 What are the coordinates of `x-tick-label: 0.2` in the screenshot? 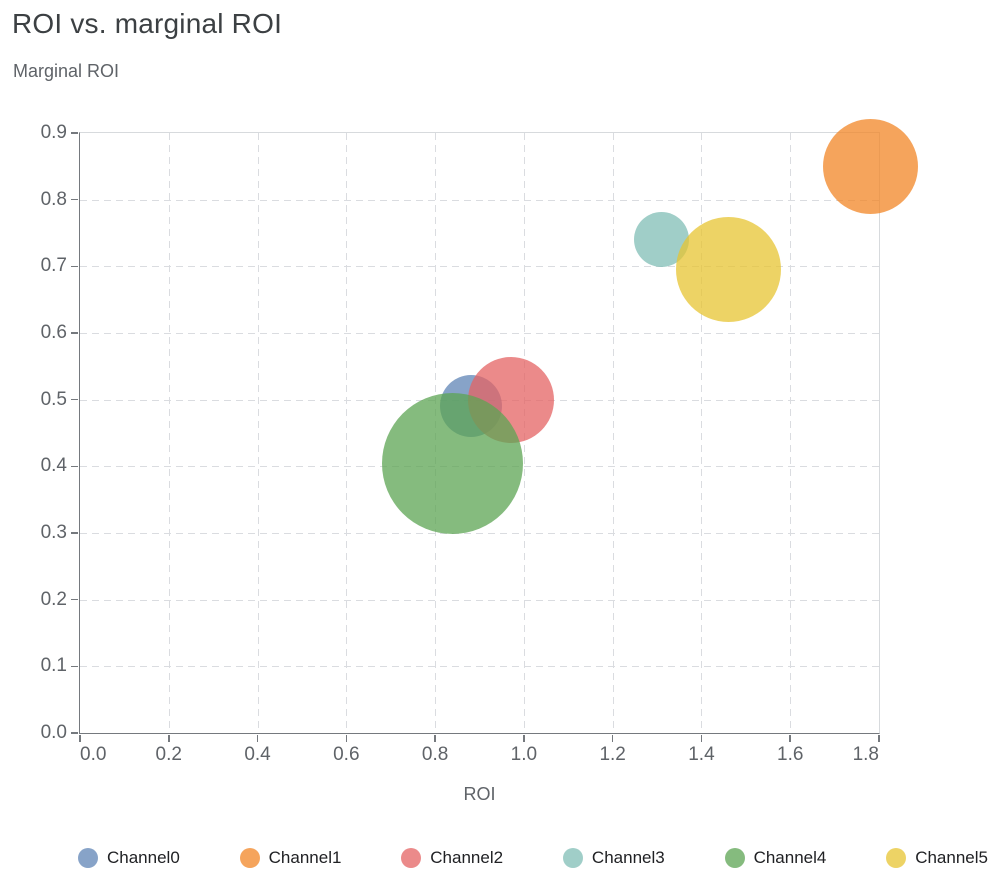 It's located at (168, 754).